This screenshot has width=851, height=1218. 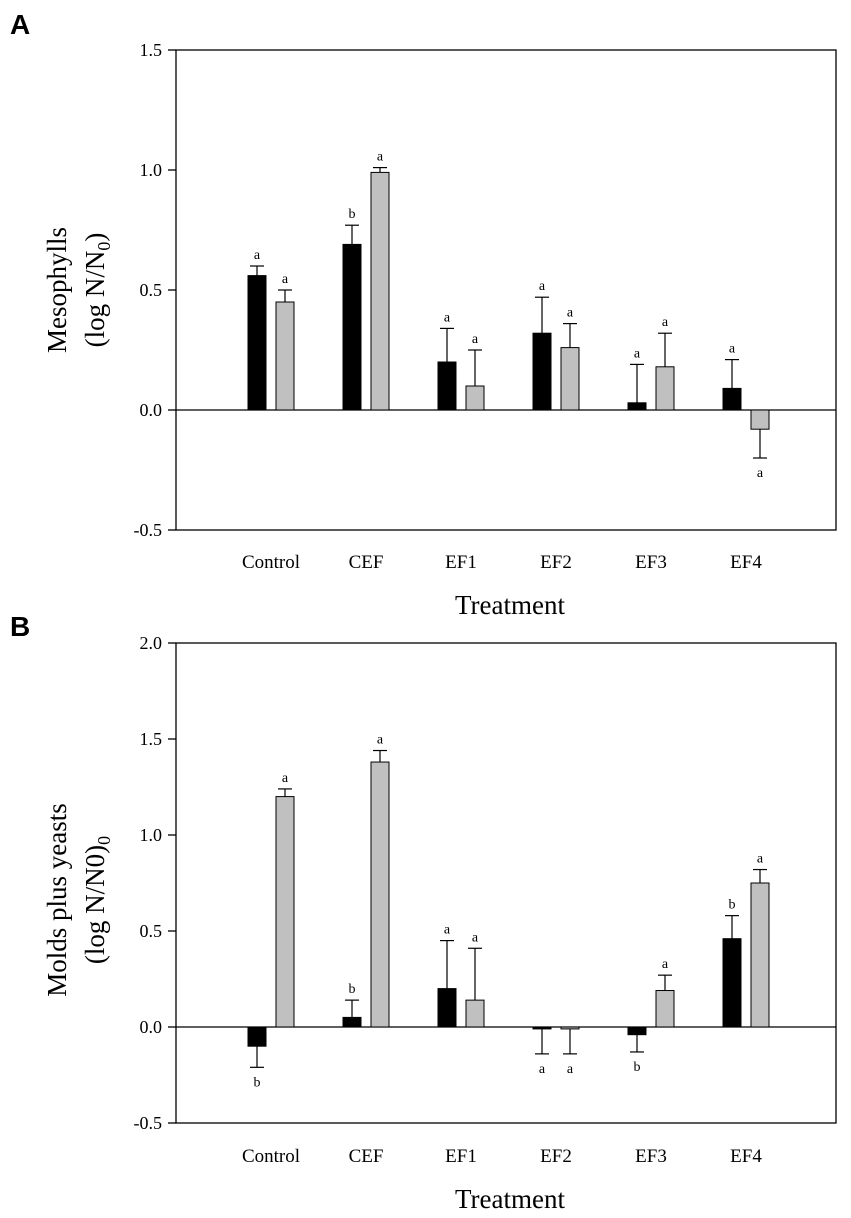 What do you see at coordinates (95, 904) in the screenshot?
I see `y-axis-title-main: (log N/N0)` at bounding box center [95, 904].